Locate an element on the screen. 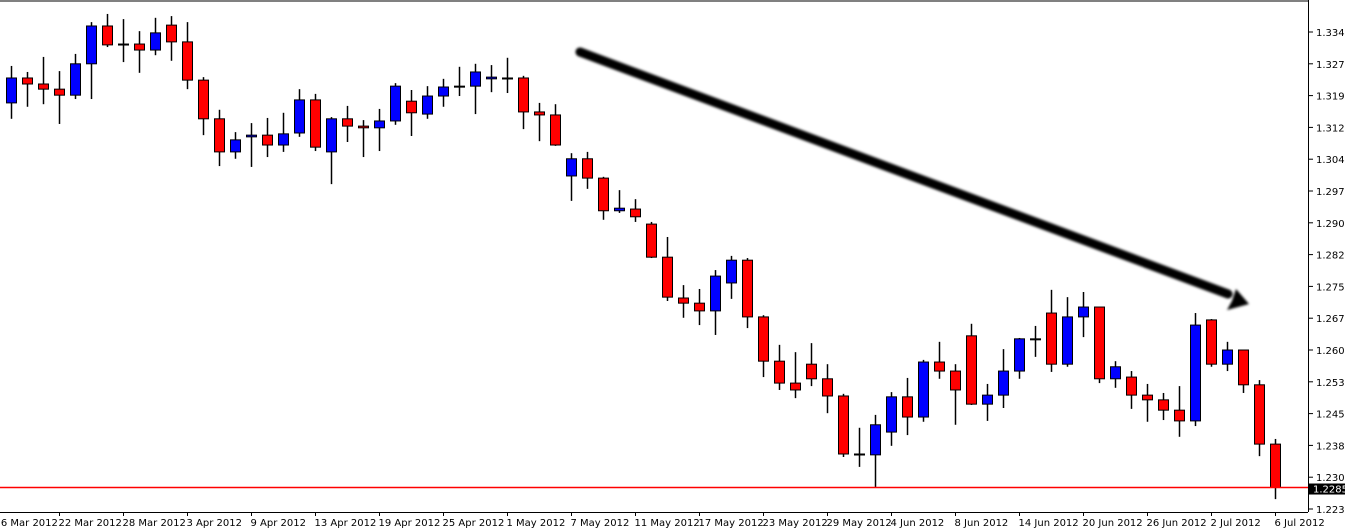 The width and height of the screenshot is (1345, 530). x-tick-label: 14 Jun 2012 is located at coordinates (1049, 523).